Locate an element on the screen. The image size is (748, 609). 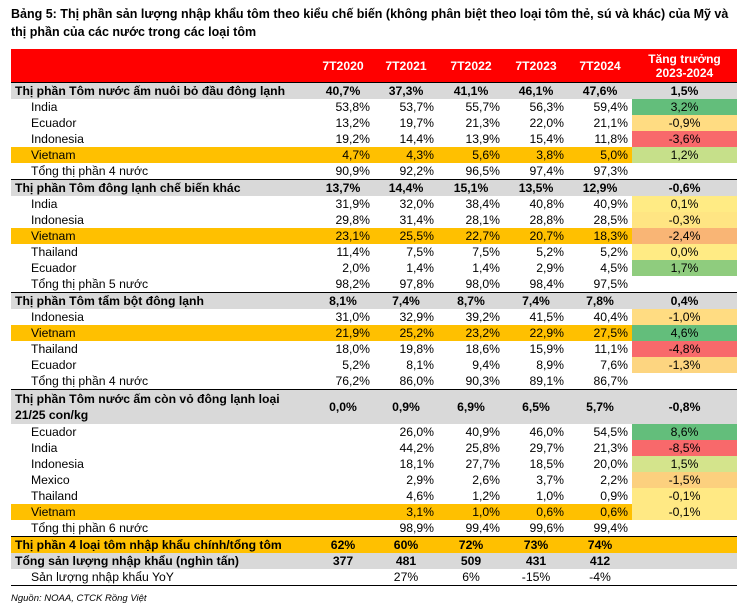
value-cell: 31,4% is located at coordinates (416, 220).